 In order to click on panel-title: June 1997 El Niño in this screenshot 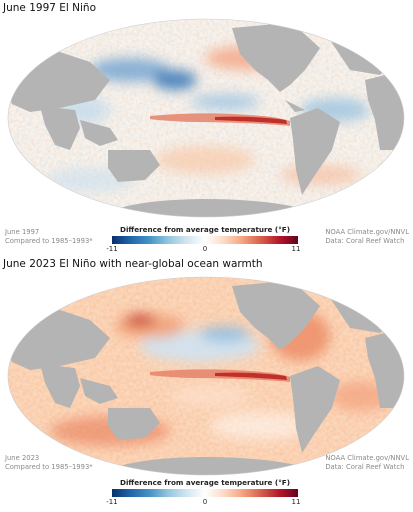, I will do `click(50, 8)`.